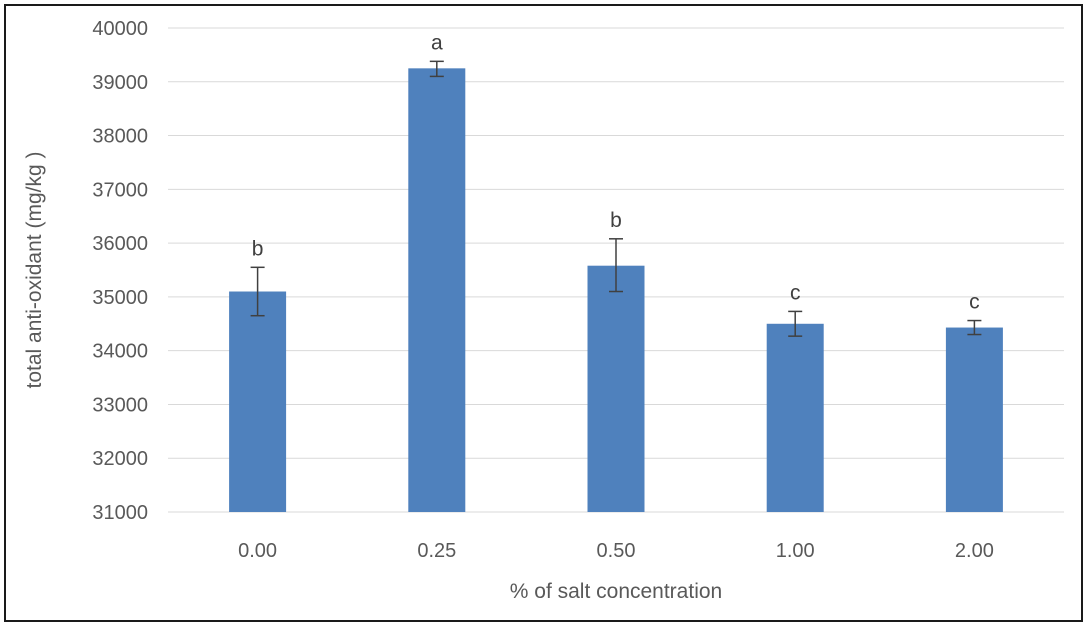 This screenshot has height=628, width=1089. I want to click on y-tick-label: 39000, so click(120, 83).